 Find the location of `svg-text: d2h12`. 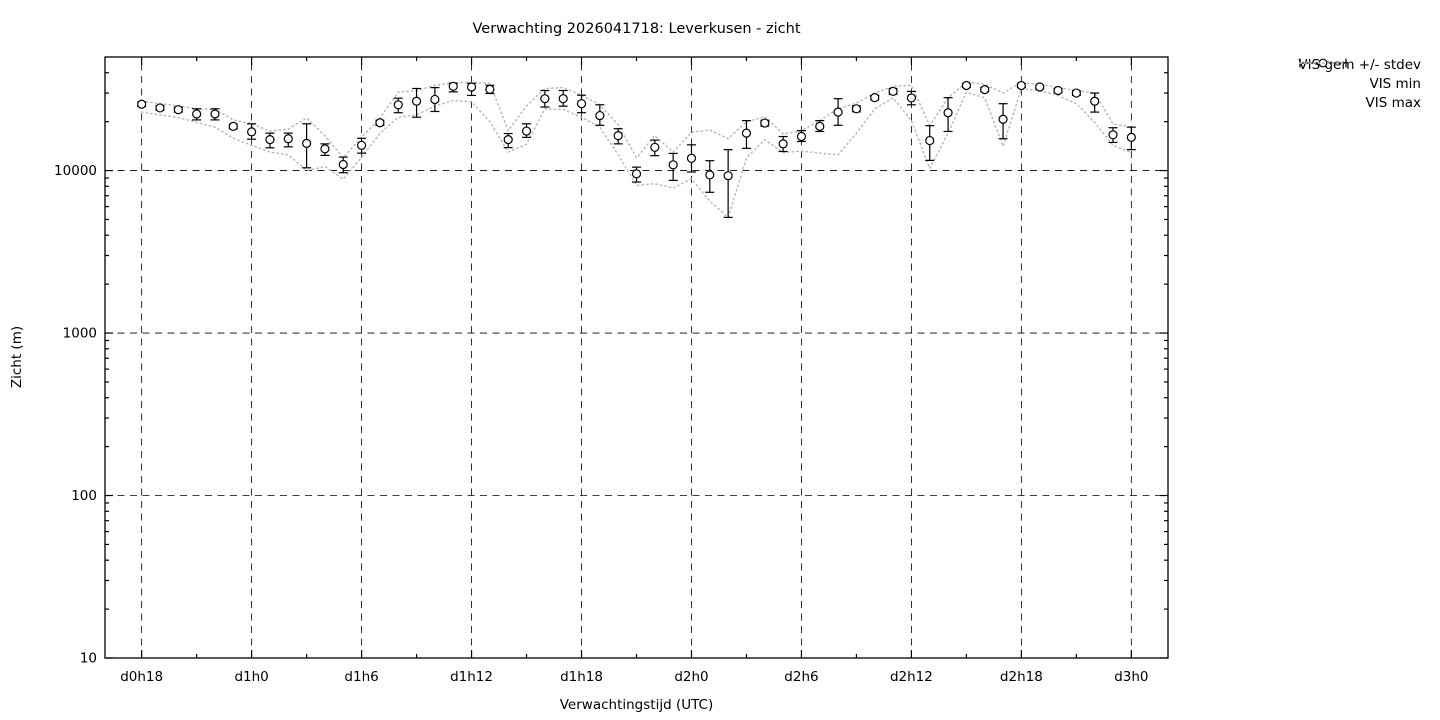

svg-text: d2h12 is located at coordinates (911, 677).